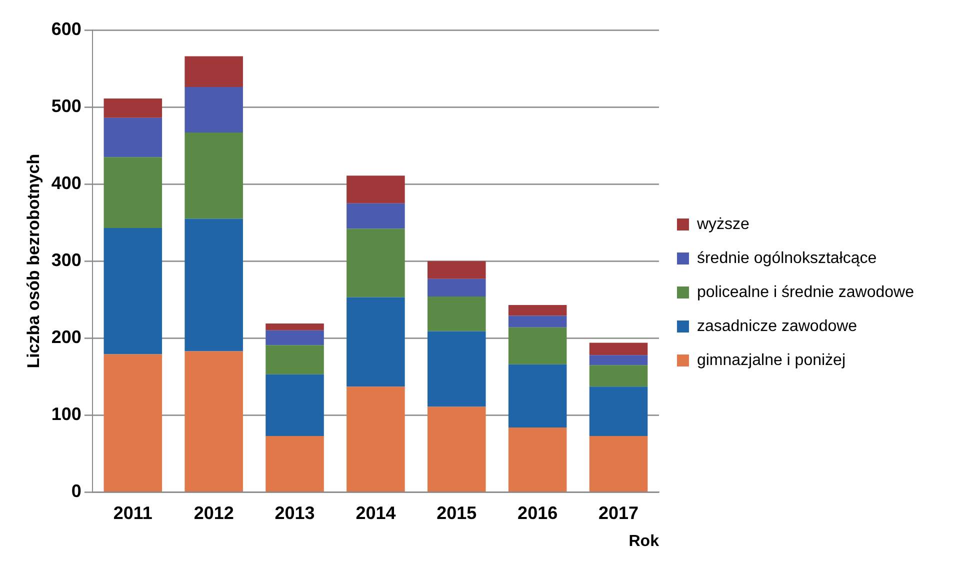 The image size is (954, 565). What do you see at coordinates (771, 360) in the screenshot?
I see `legend-label: gimnazjalne i poniżej` at bounding box center [771, 360].